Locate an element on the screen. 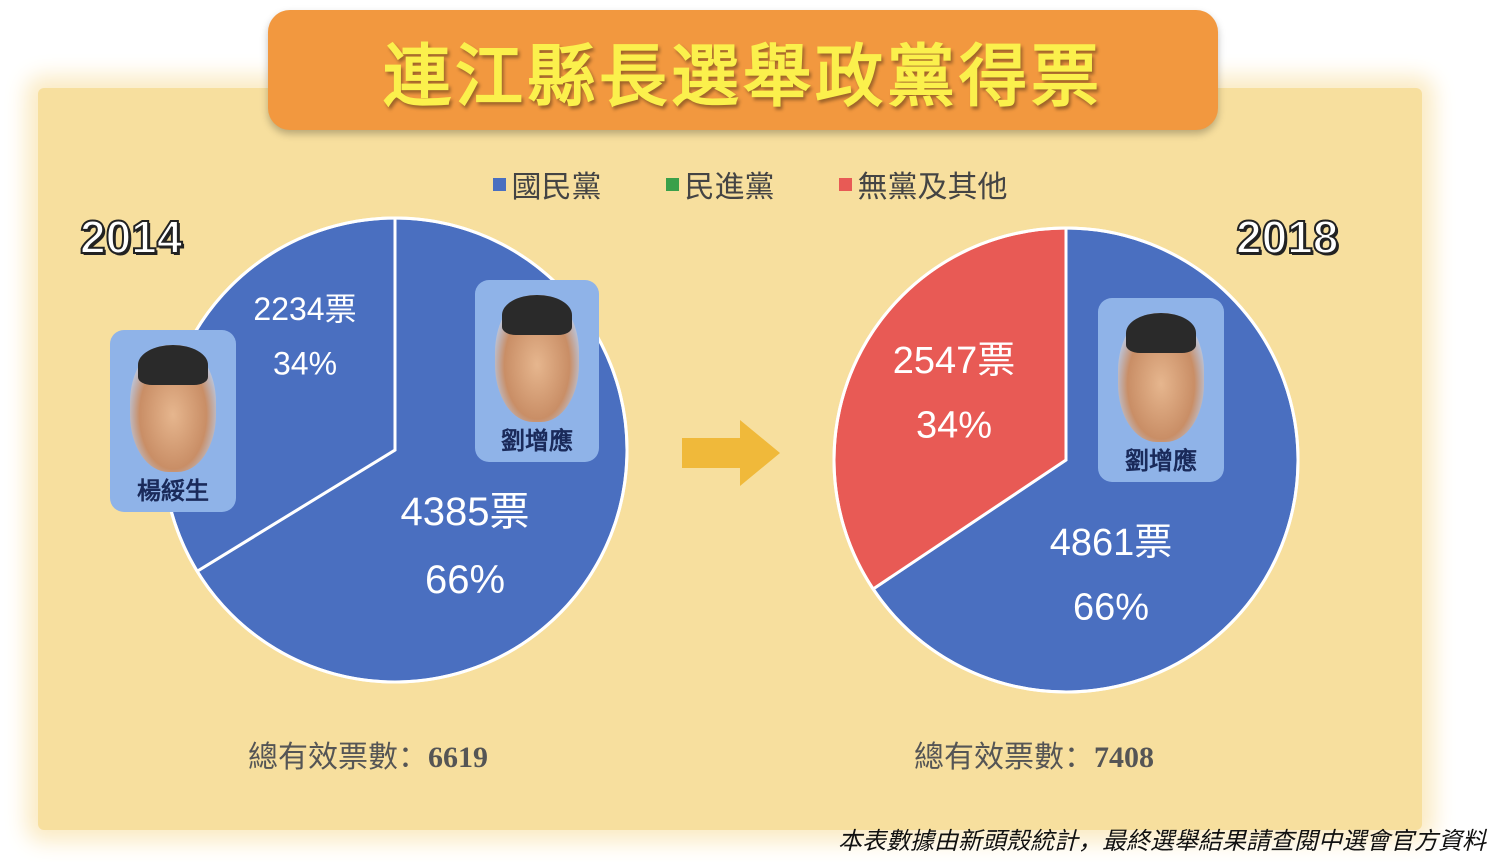 The height and width of the screenshot is (862, 1500). legend-label-kmt: 國民黨 is located at coordinates (556, 187).